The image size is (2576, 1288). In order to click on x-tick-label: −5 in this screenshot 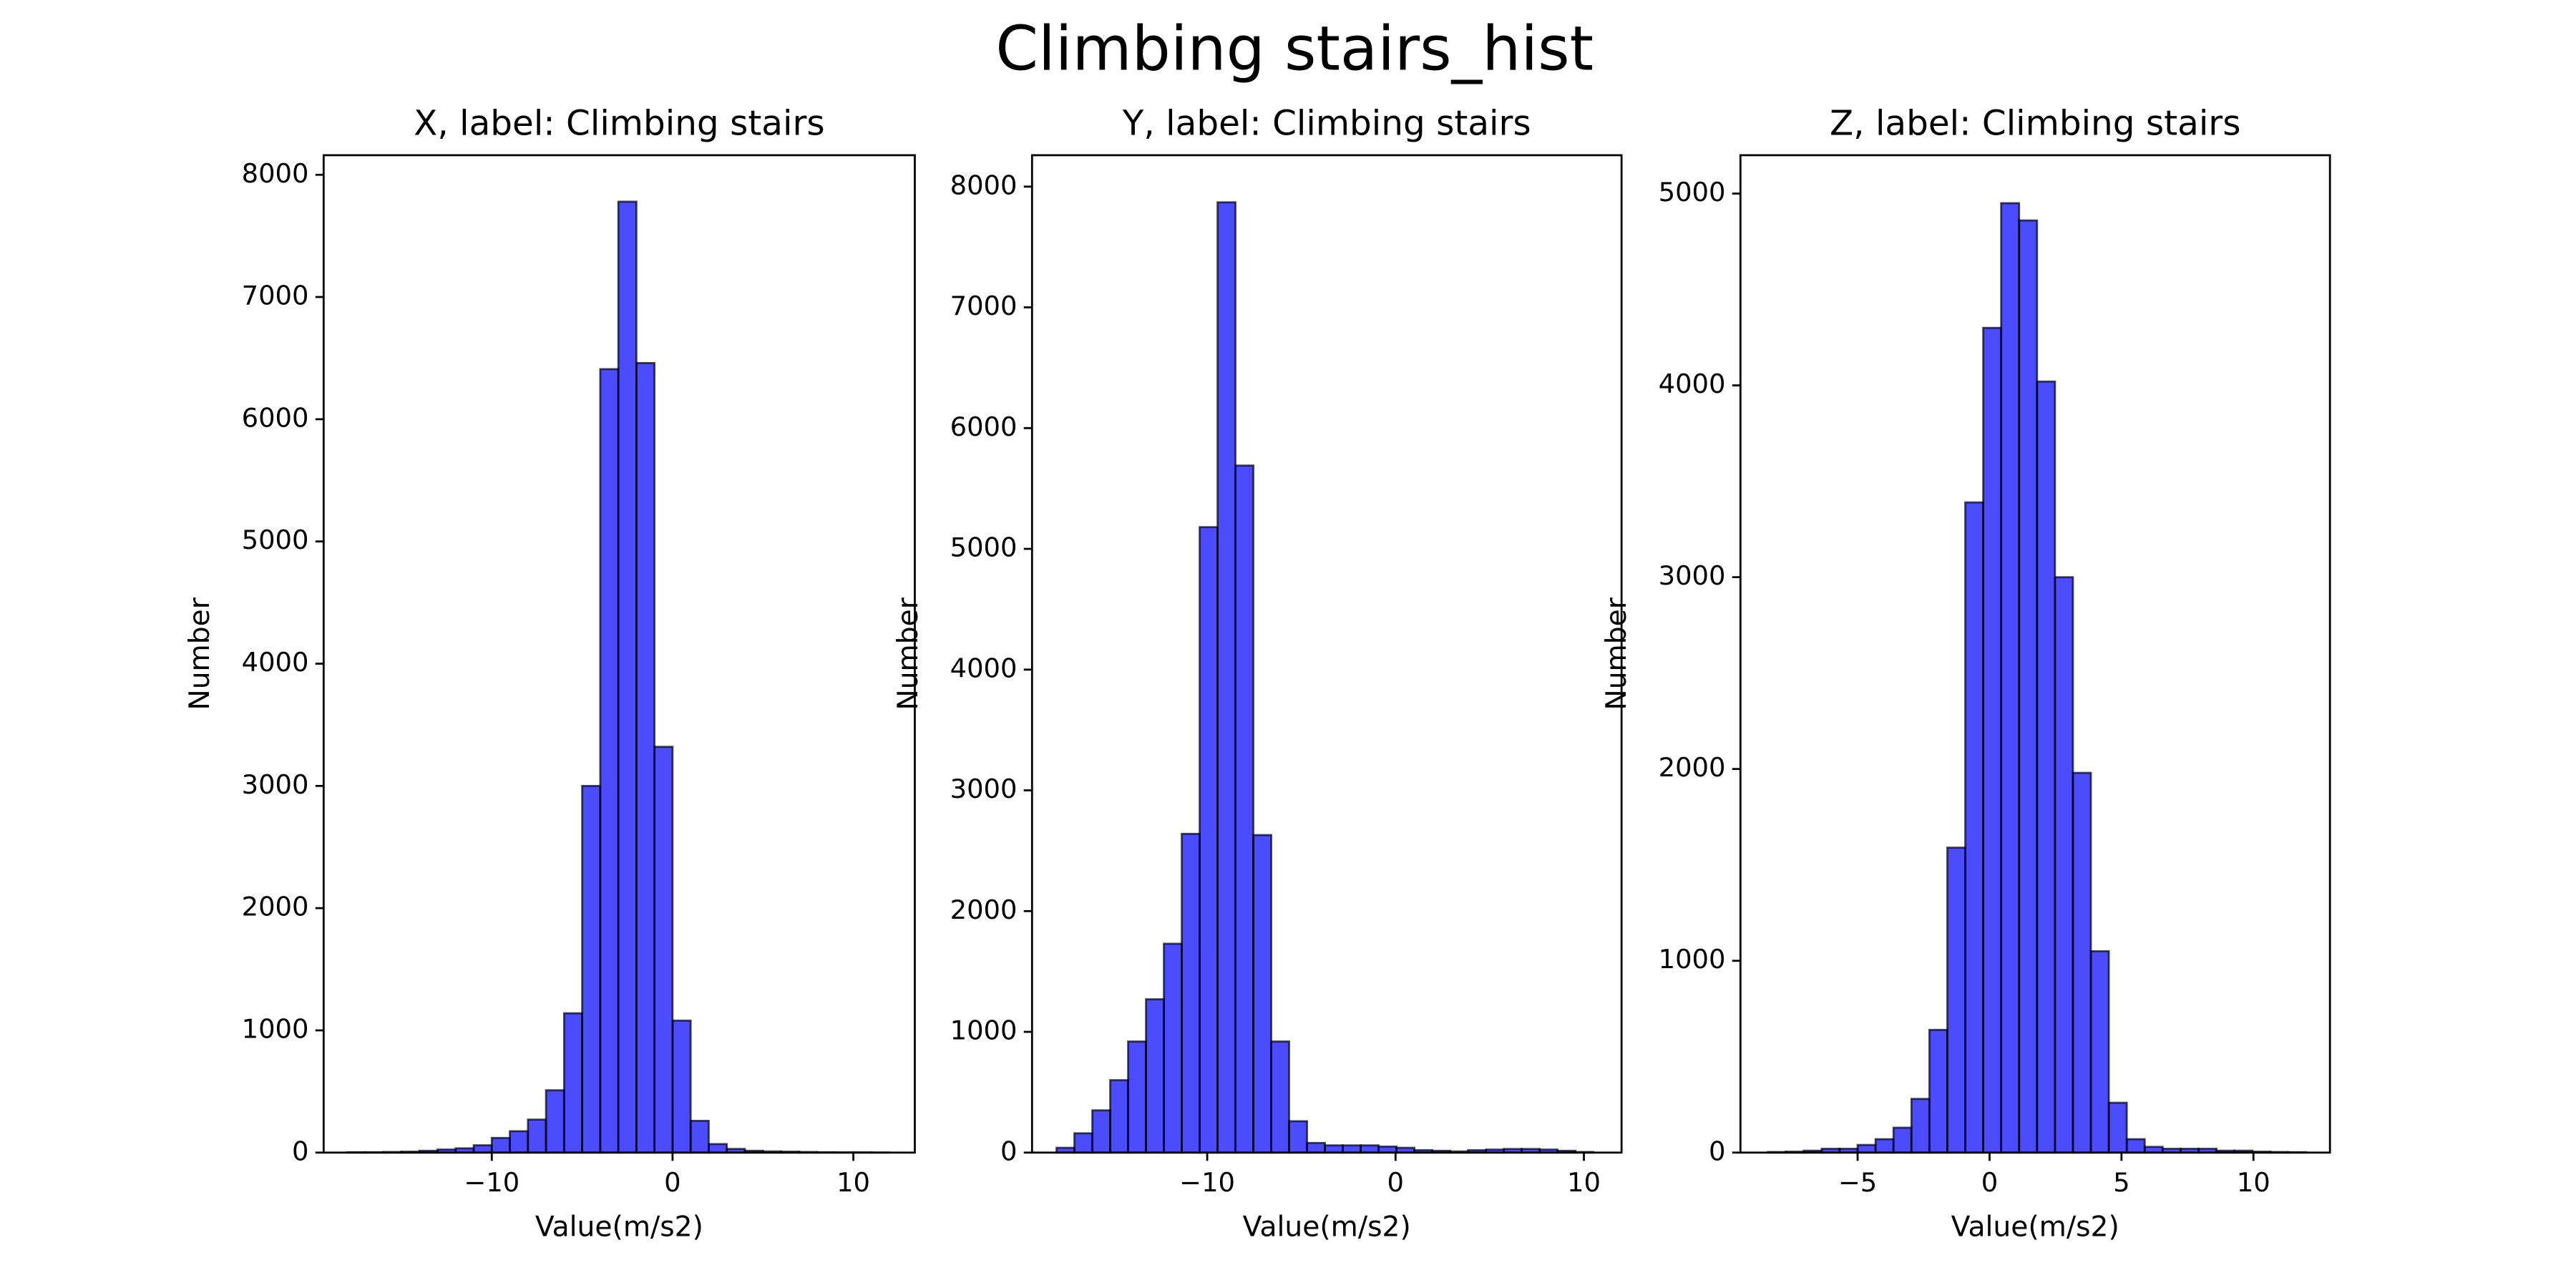, I will do `click(1857, 1182)`.